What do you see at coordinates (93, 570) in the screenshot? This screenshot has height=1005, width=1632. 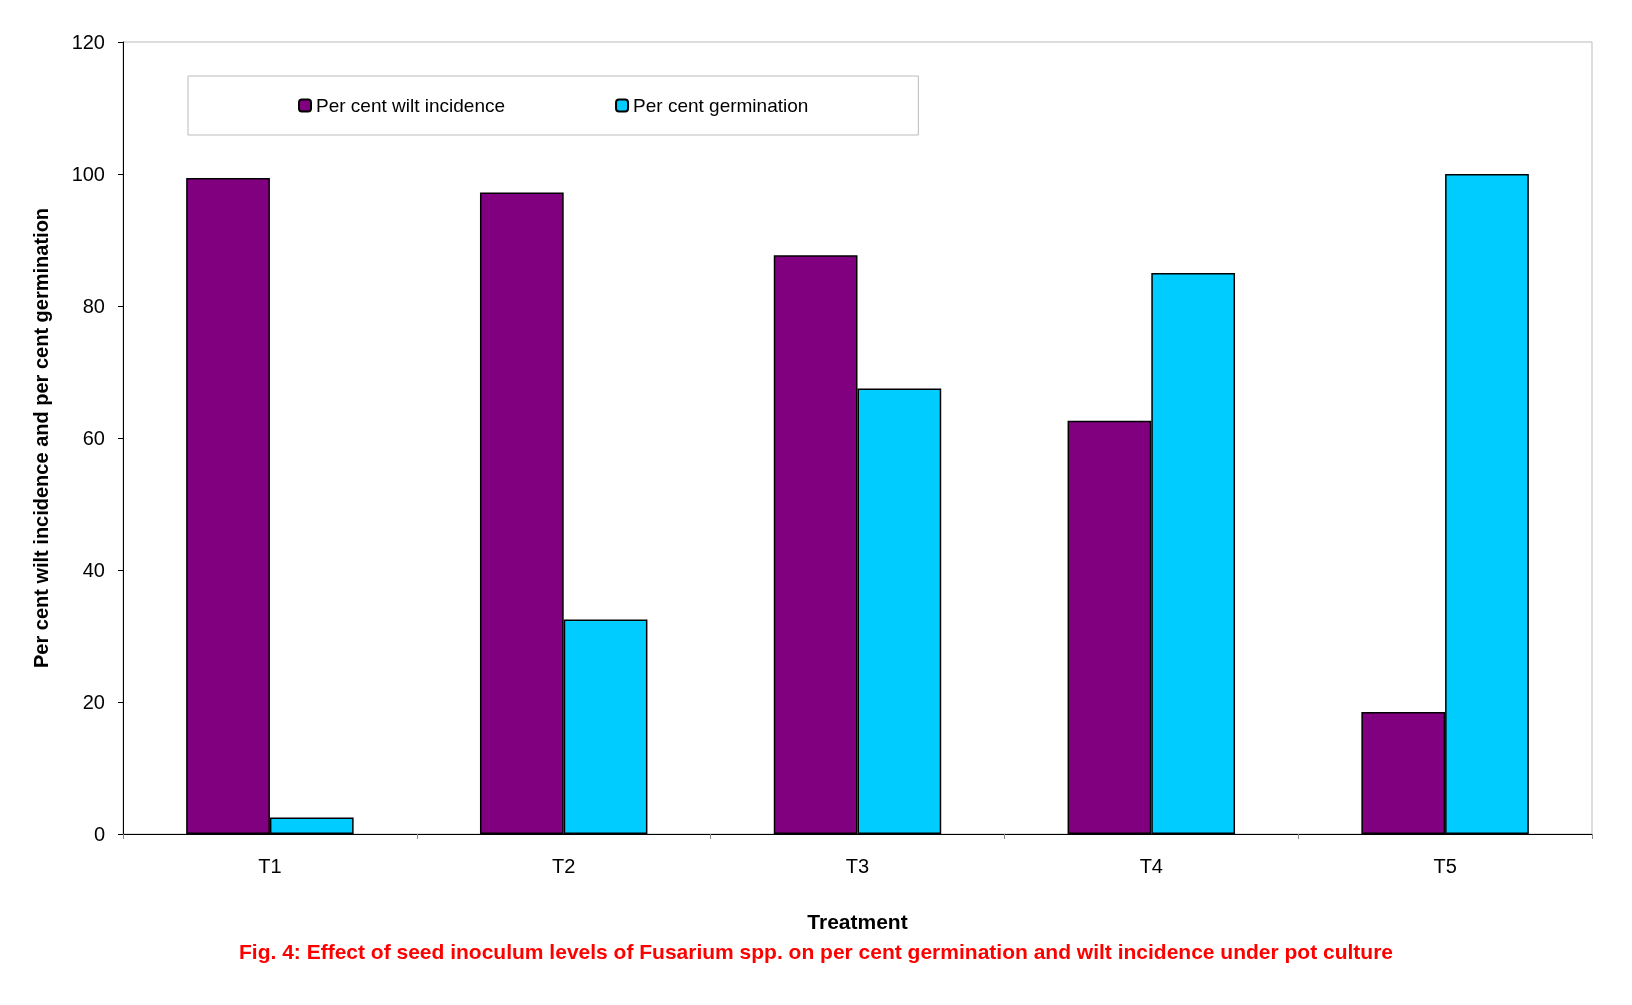 I see `y-tick-label: 40` at bounding box center [93, 570].